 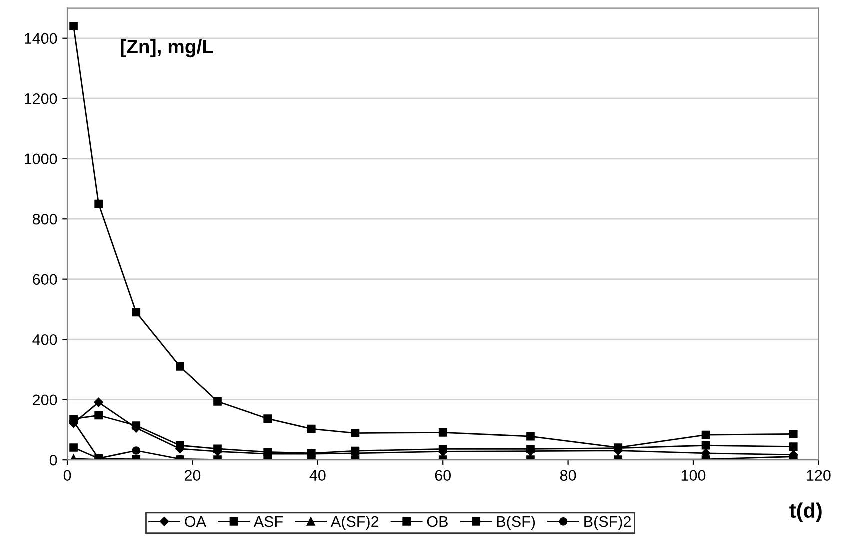 I want to click on x-tick-label: 40, so click(x=318, y=476).